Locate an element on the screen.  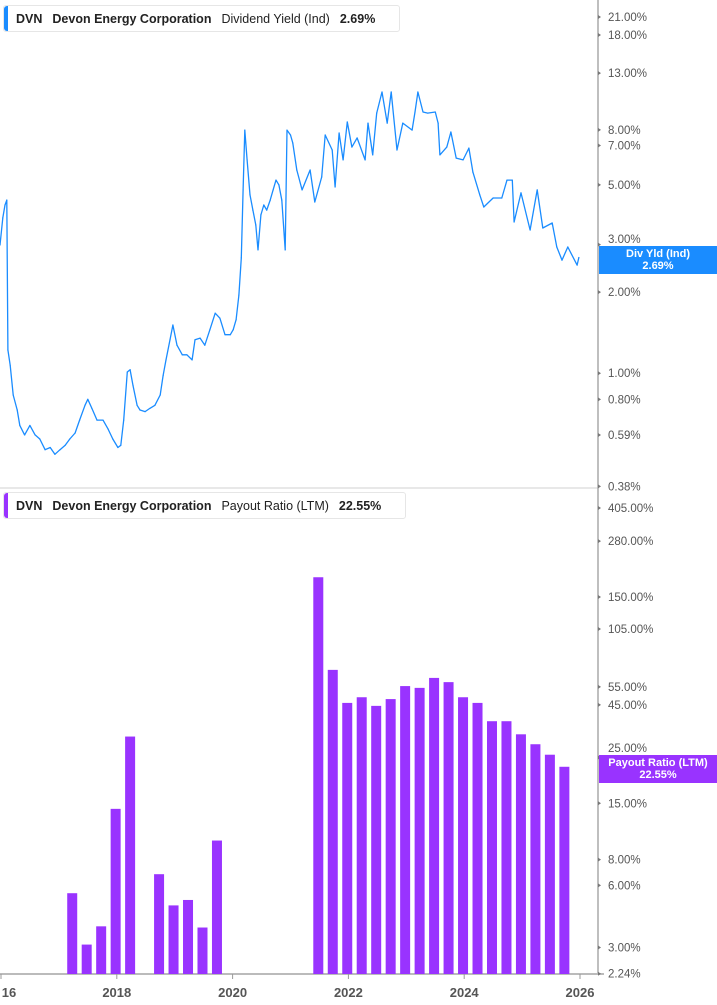
x-tick-label: 2022 is located at coordinates (348, 992).